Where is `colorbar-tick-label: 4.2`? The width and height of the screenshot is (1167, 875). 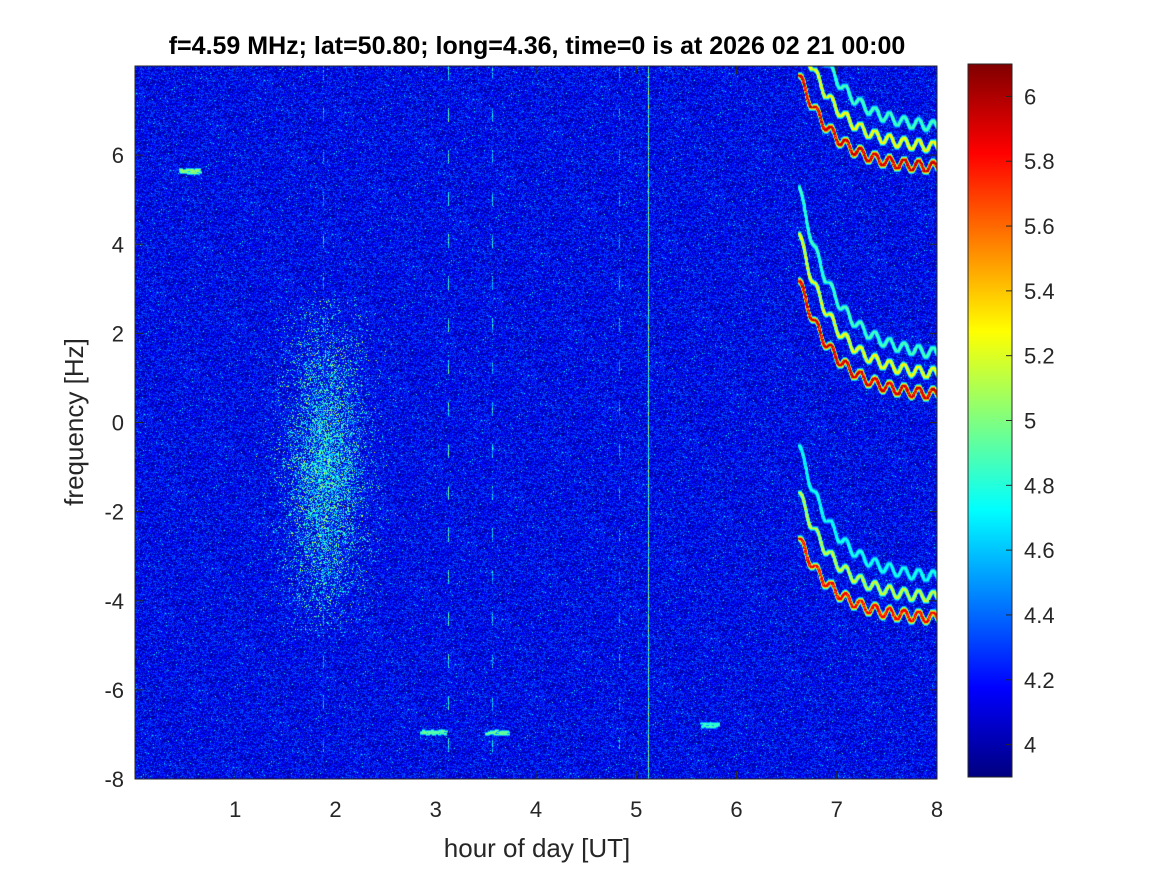
colorbar-tick-label: 4.2 is located at coordinates (1039, 680).